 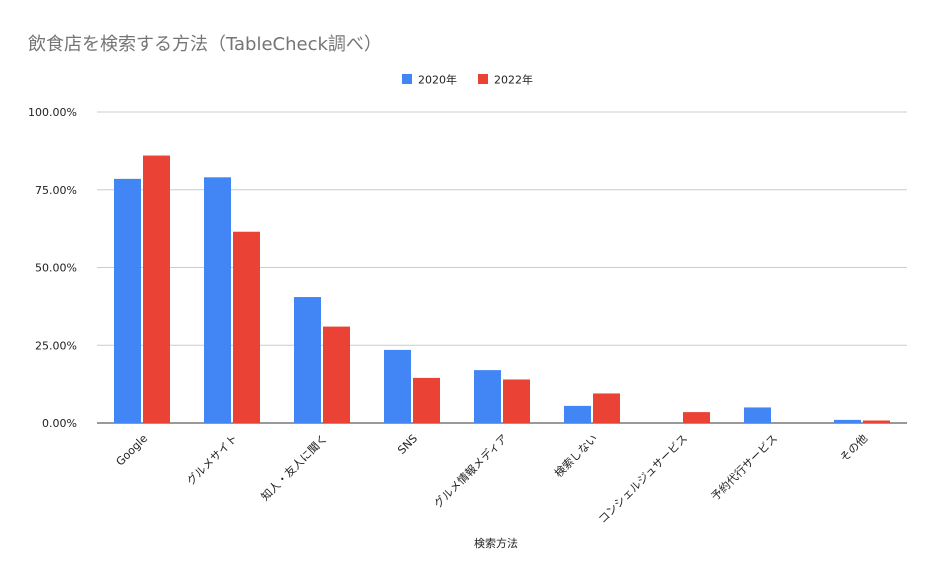 What do you see at coordinates (470, 470) in the screenshot?
I see `x-tick-label: グルメ情報メディア` at bounding box center [470, 470].